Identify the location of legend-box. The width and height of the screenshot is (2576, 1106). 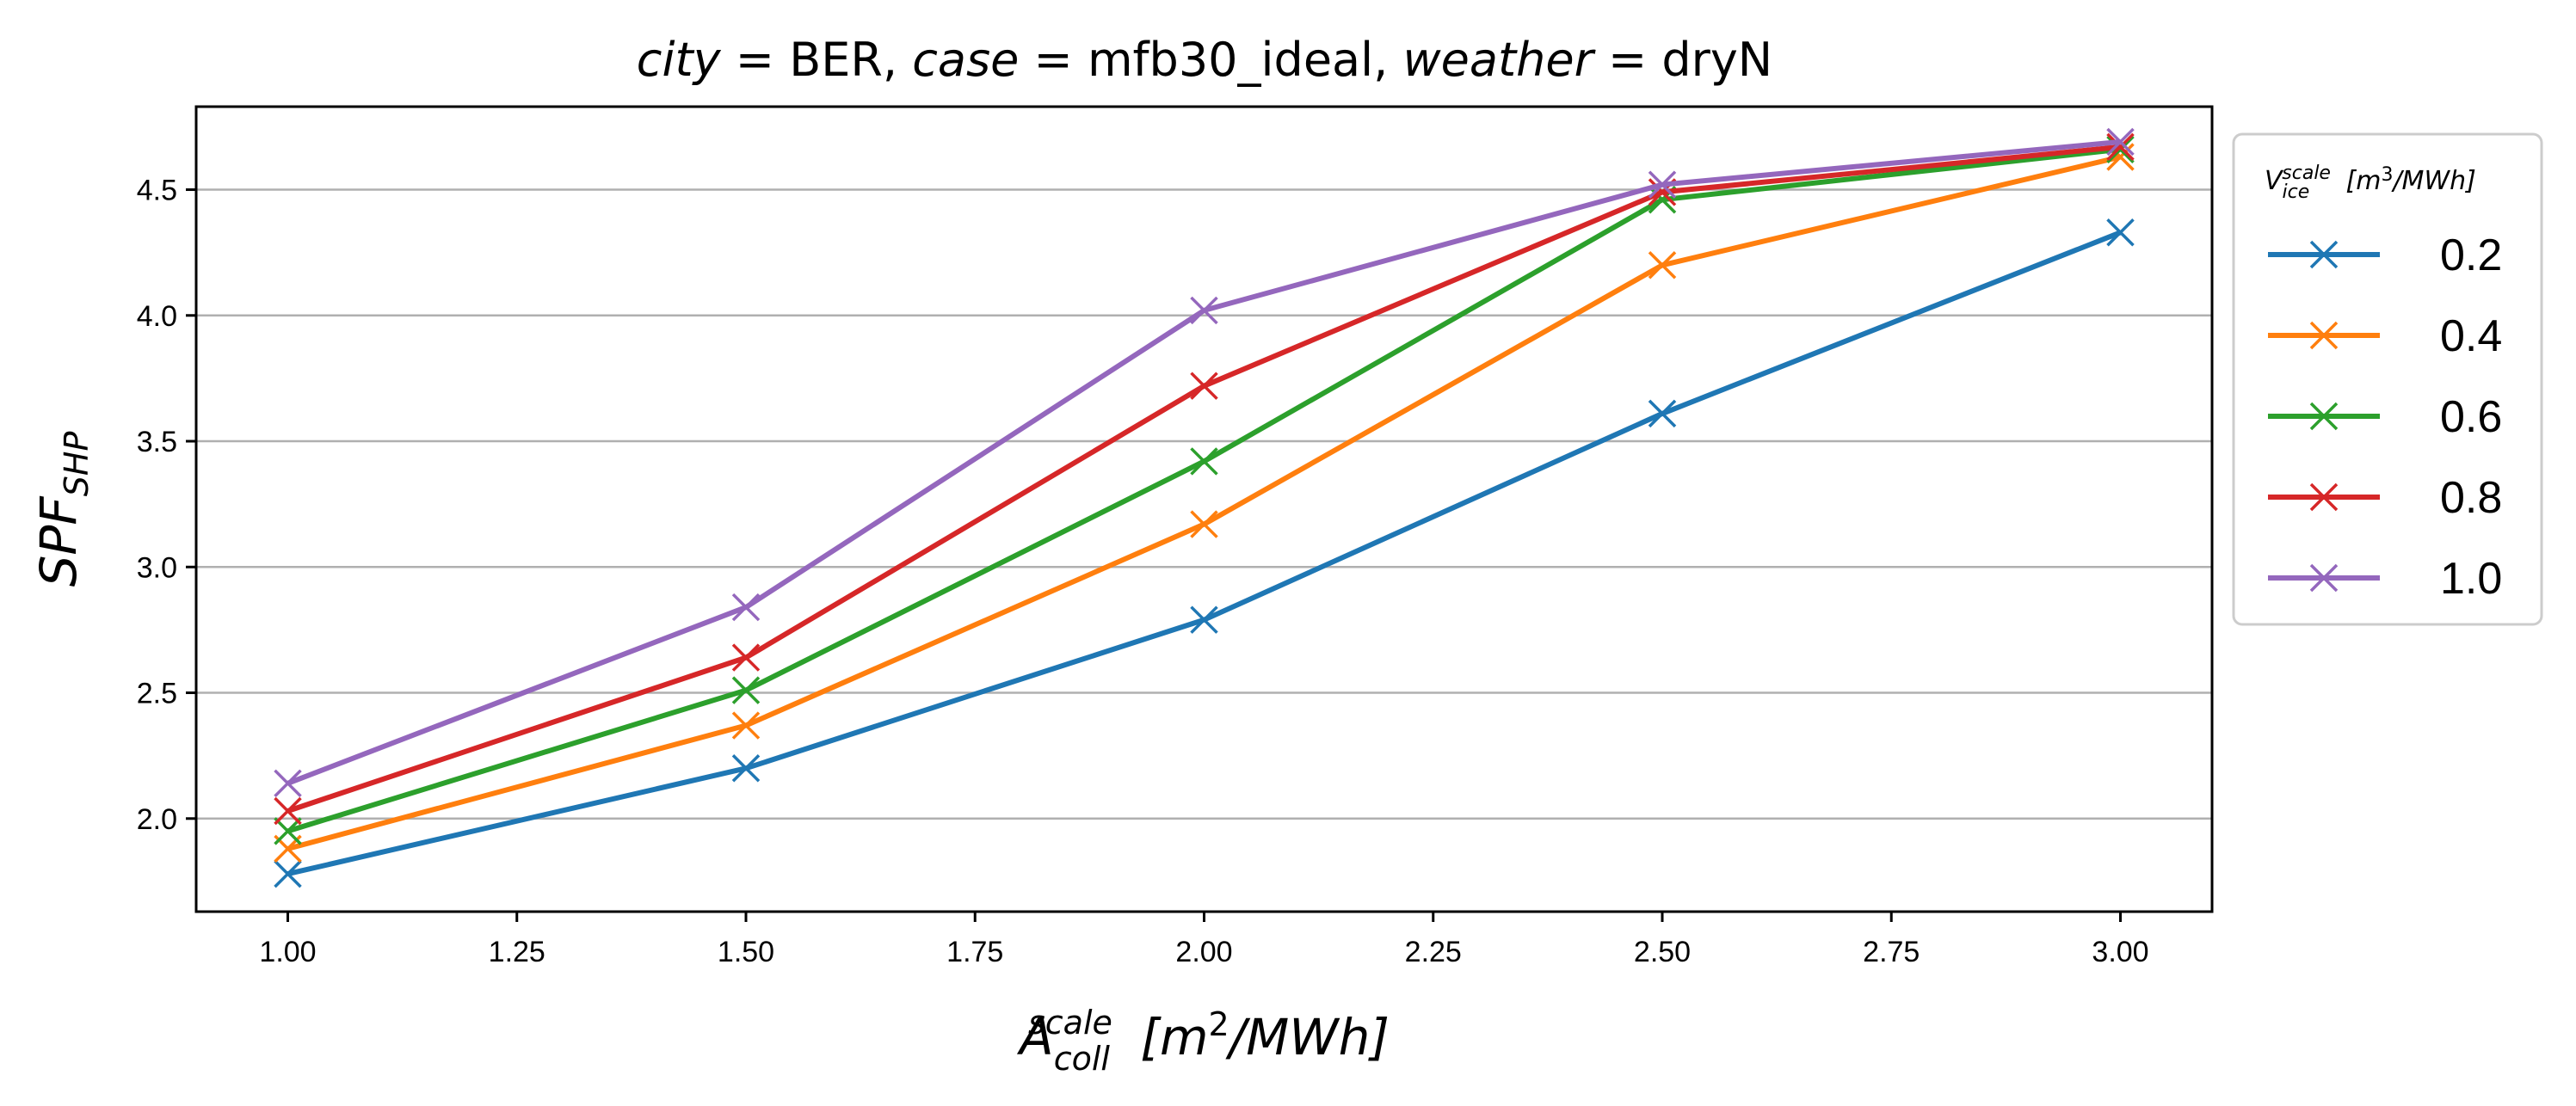
(2387, 379).